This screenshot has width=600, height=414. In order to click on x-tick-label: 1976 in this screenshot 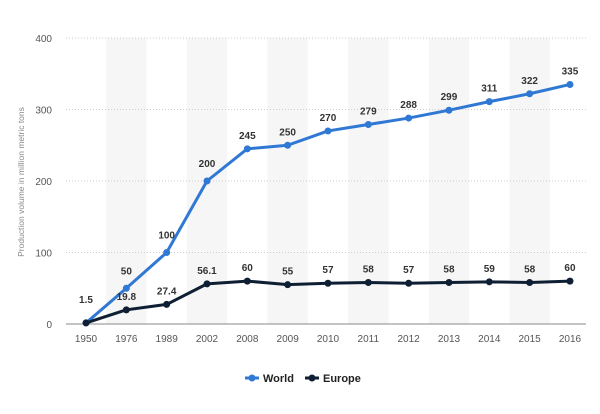, I will do `click(126, 339)`.